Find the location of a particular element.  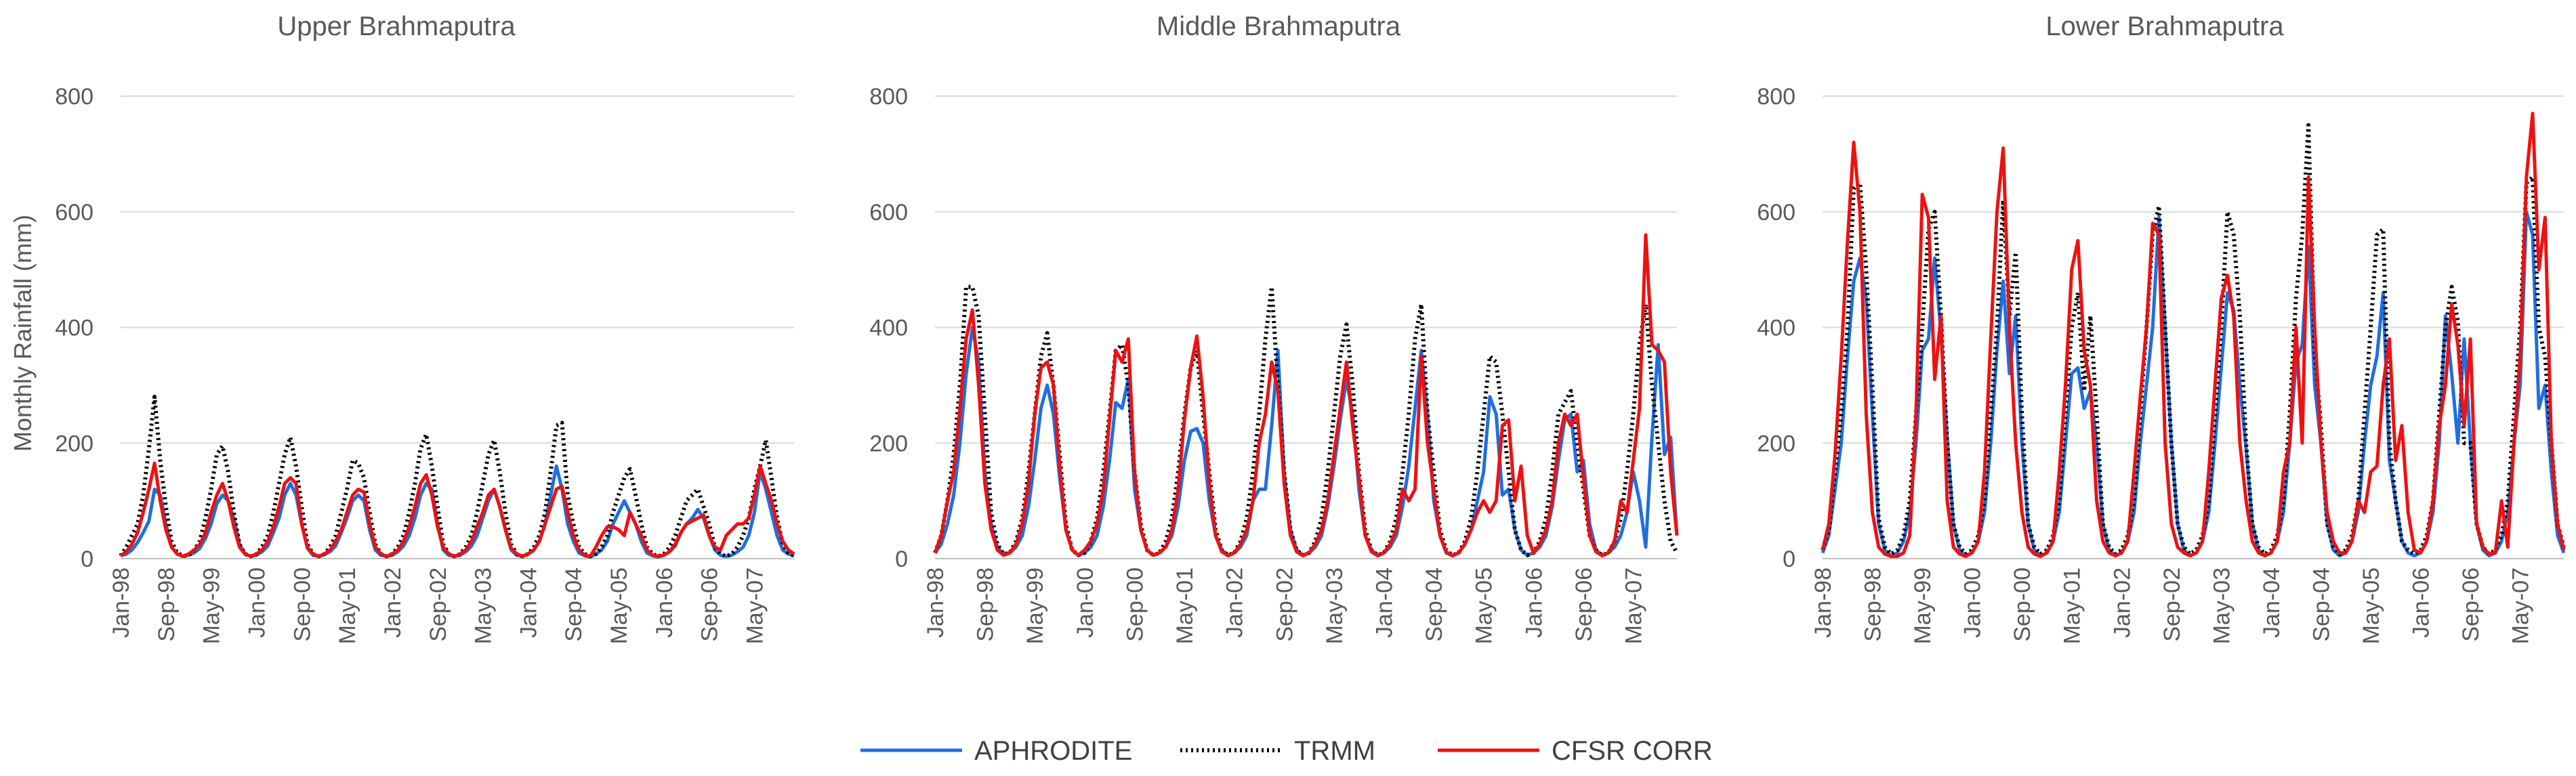

y-axis-label: Monthly Rainfall (mm) is located at coordinates (23, 333).